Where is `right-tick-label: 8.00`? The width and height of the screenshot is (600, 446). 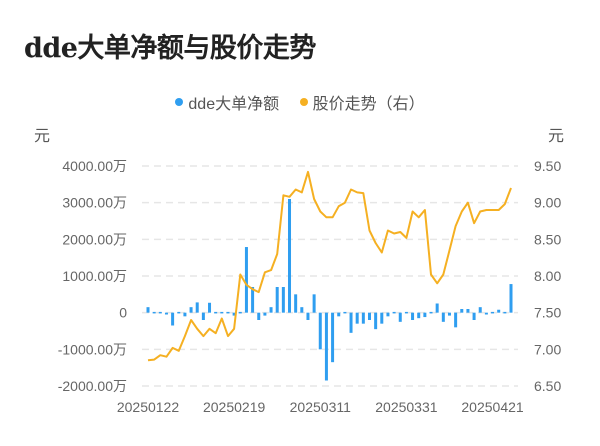
right-tick-label: 8.00 is located at coordinates (547, 276).